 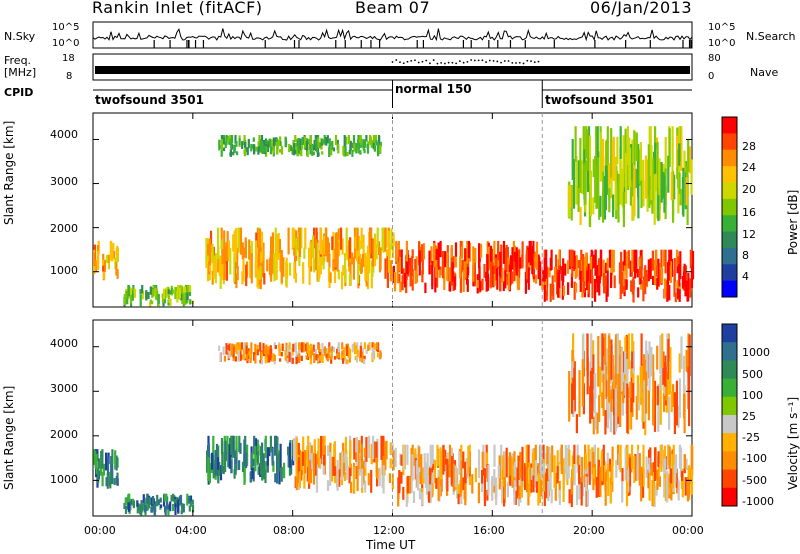 I want to click on velocity-cb-m1000: -1000, so click(x=758, y=501).